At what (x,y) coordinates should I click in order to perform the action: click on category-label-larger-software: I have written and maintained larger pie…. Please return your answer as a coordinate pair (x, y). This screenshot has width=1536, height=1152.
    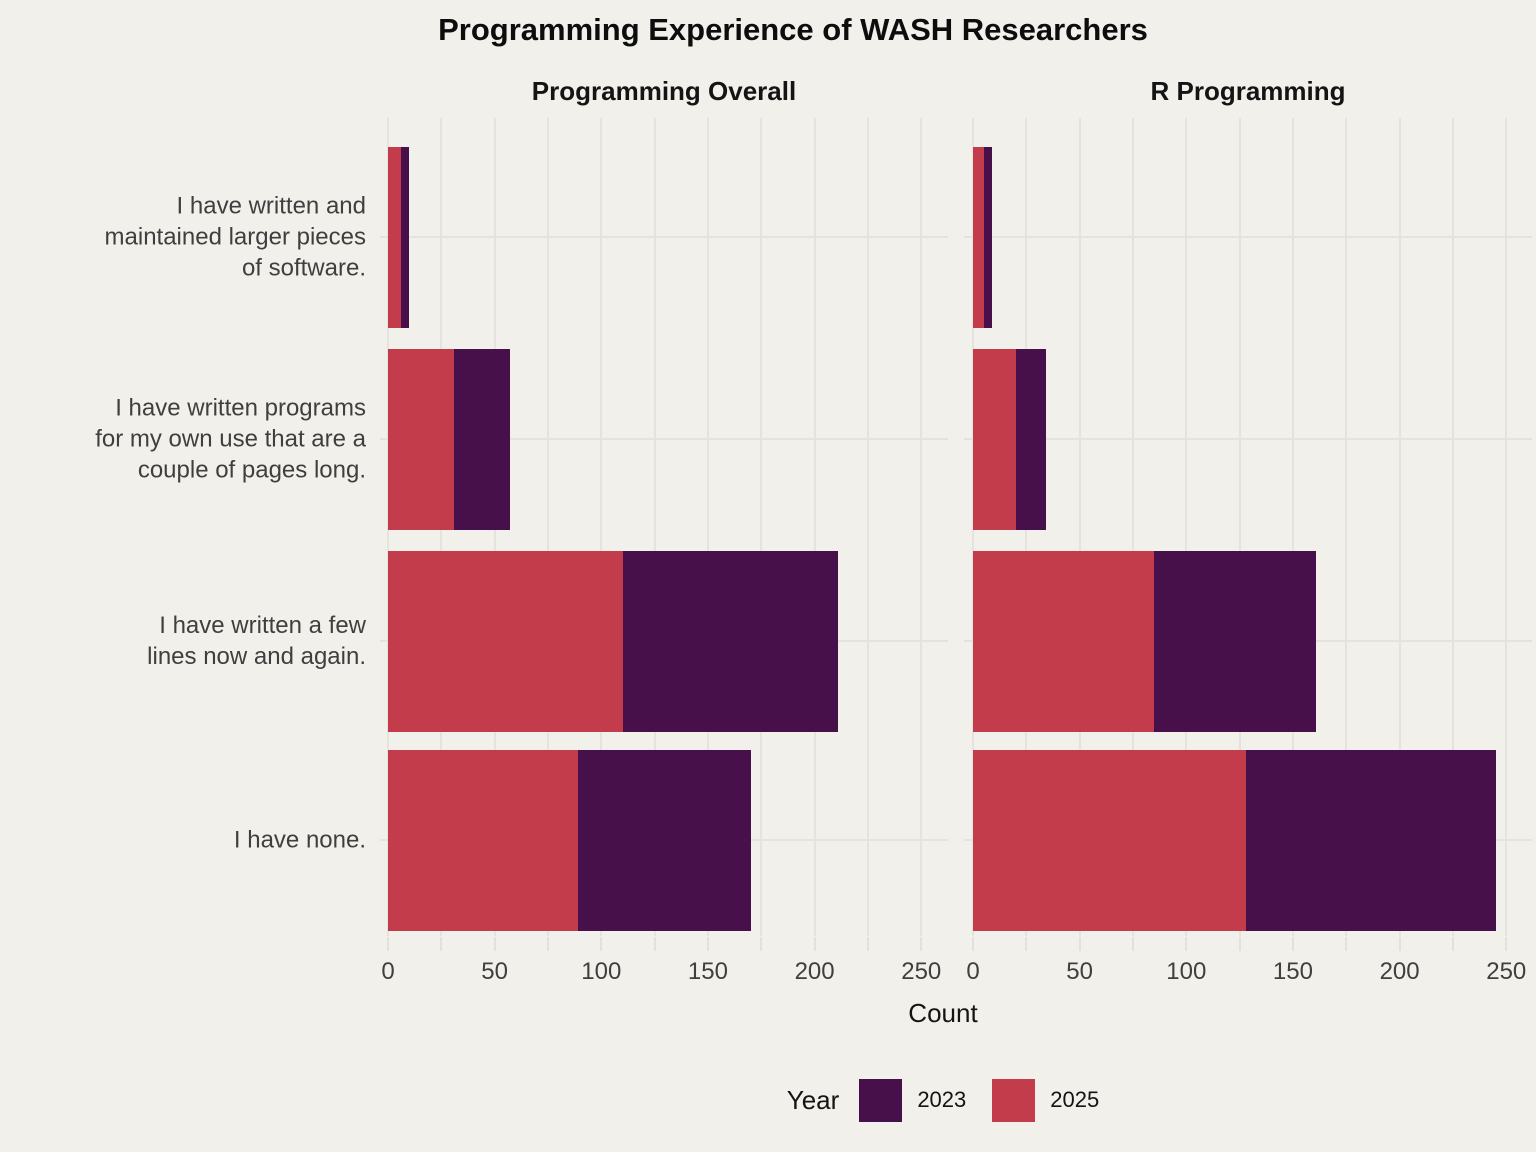
    Looking at the image, I should click on (235, 237).